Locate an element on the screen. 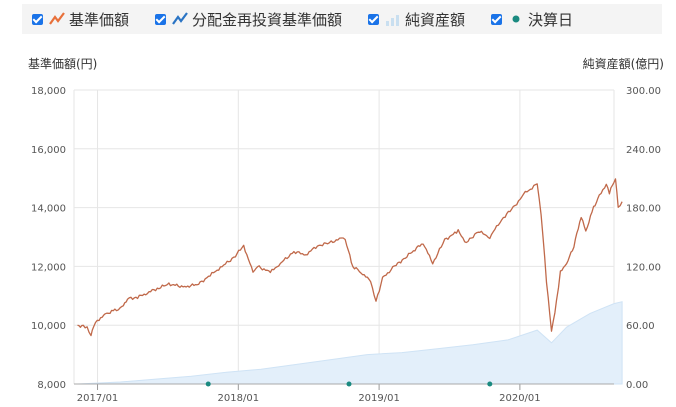 This screenshot has width=676, height=407. right-tick-label: 180.00 is located at coordinates (643, 209).